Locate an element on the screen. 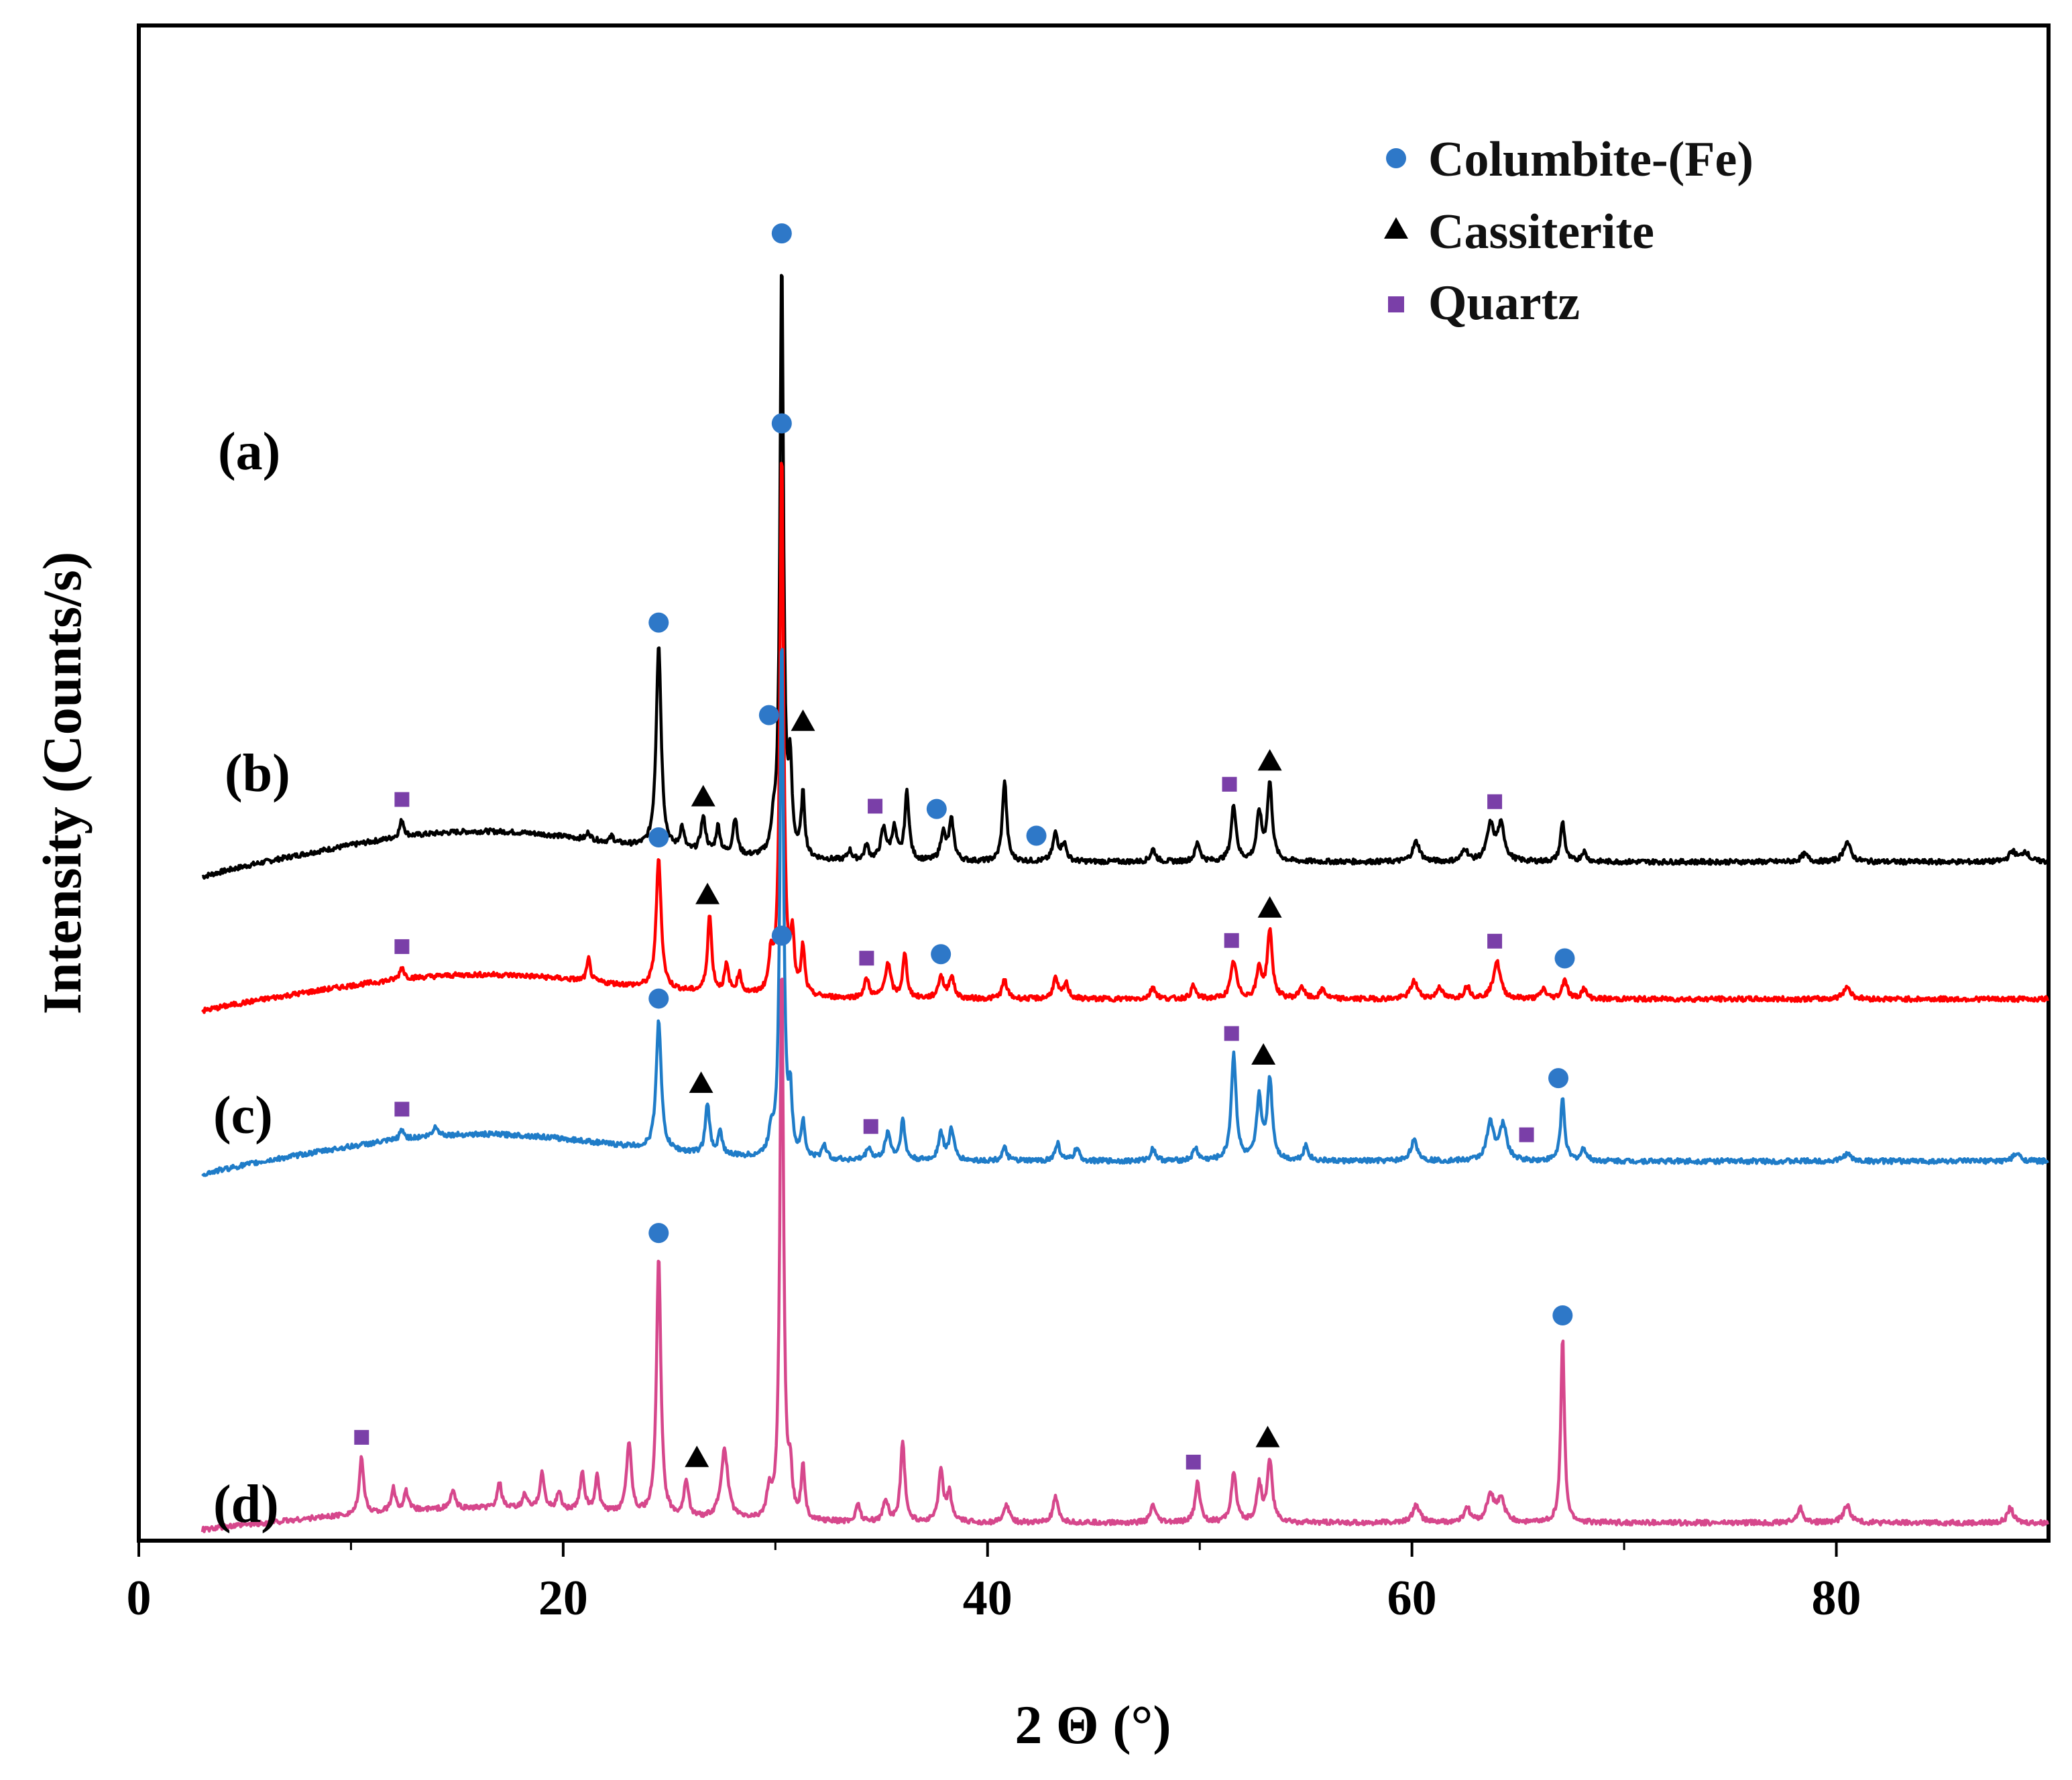 This screenshot has width=2072, height=1780. legend-cassiterite-marker is located at coordinates (1396, 228).